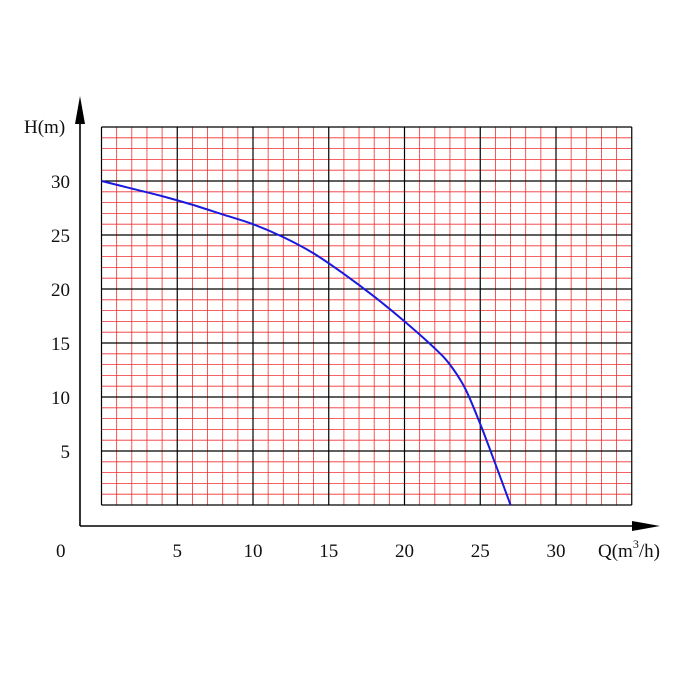  I want to click on x-tick-label: 5, so click(178, 551).